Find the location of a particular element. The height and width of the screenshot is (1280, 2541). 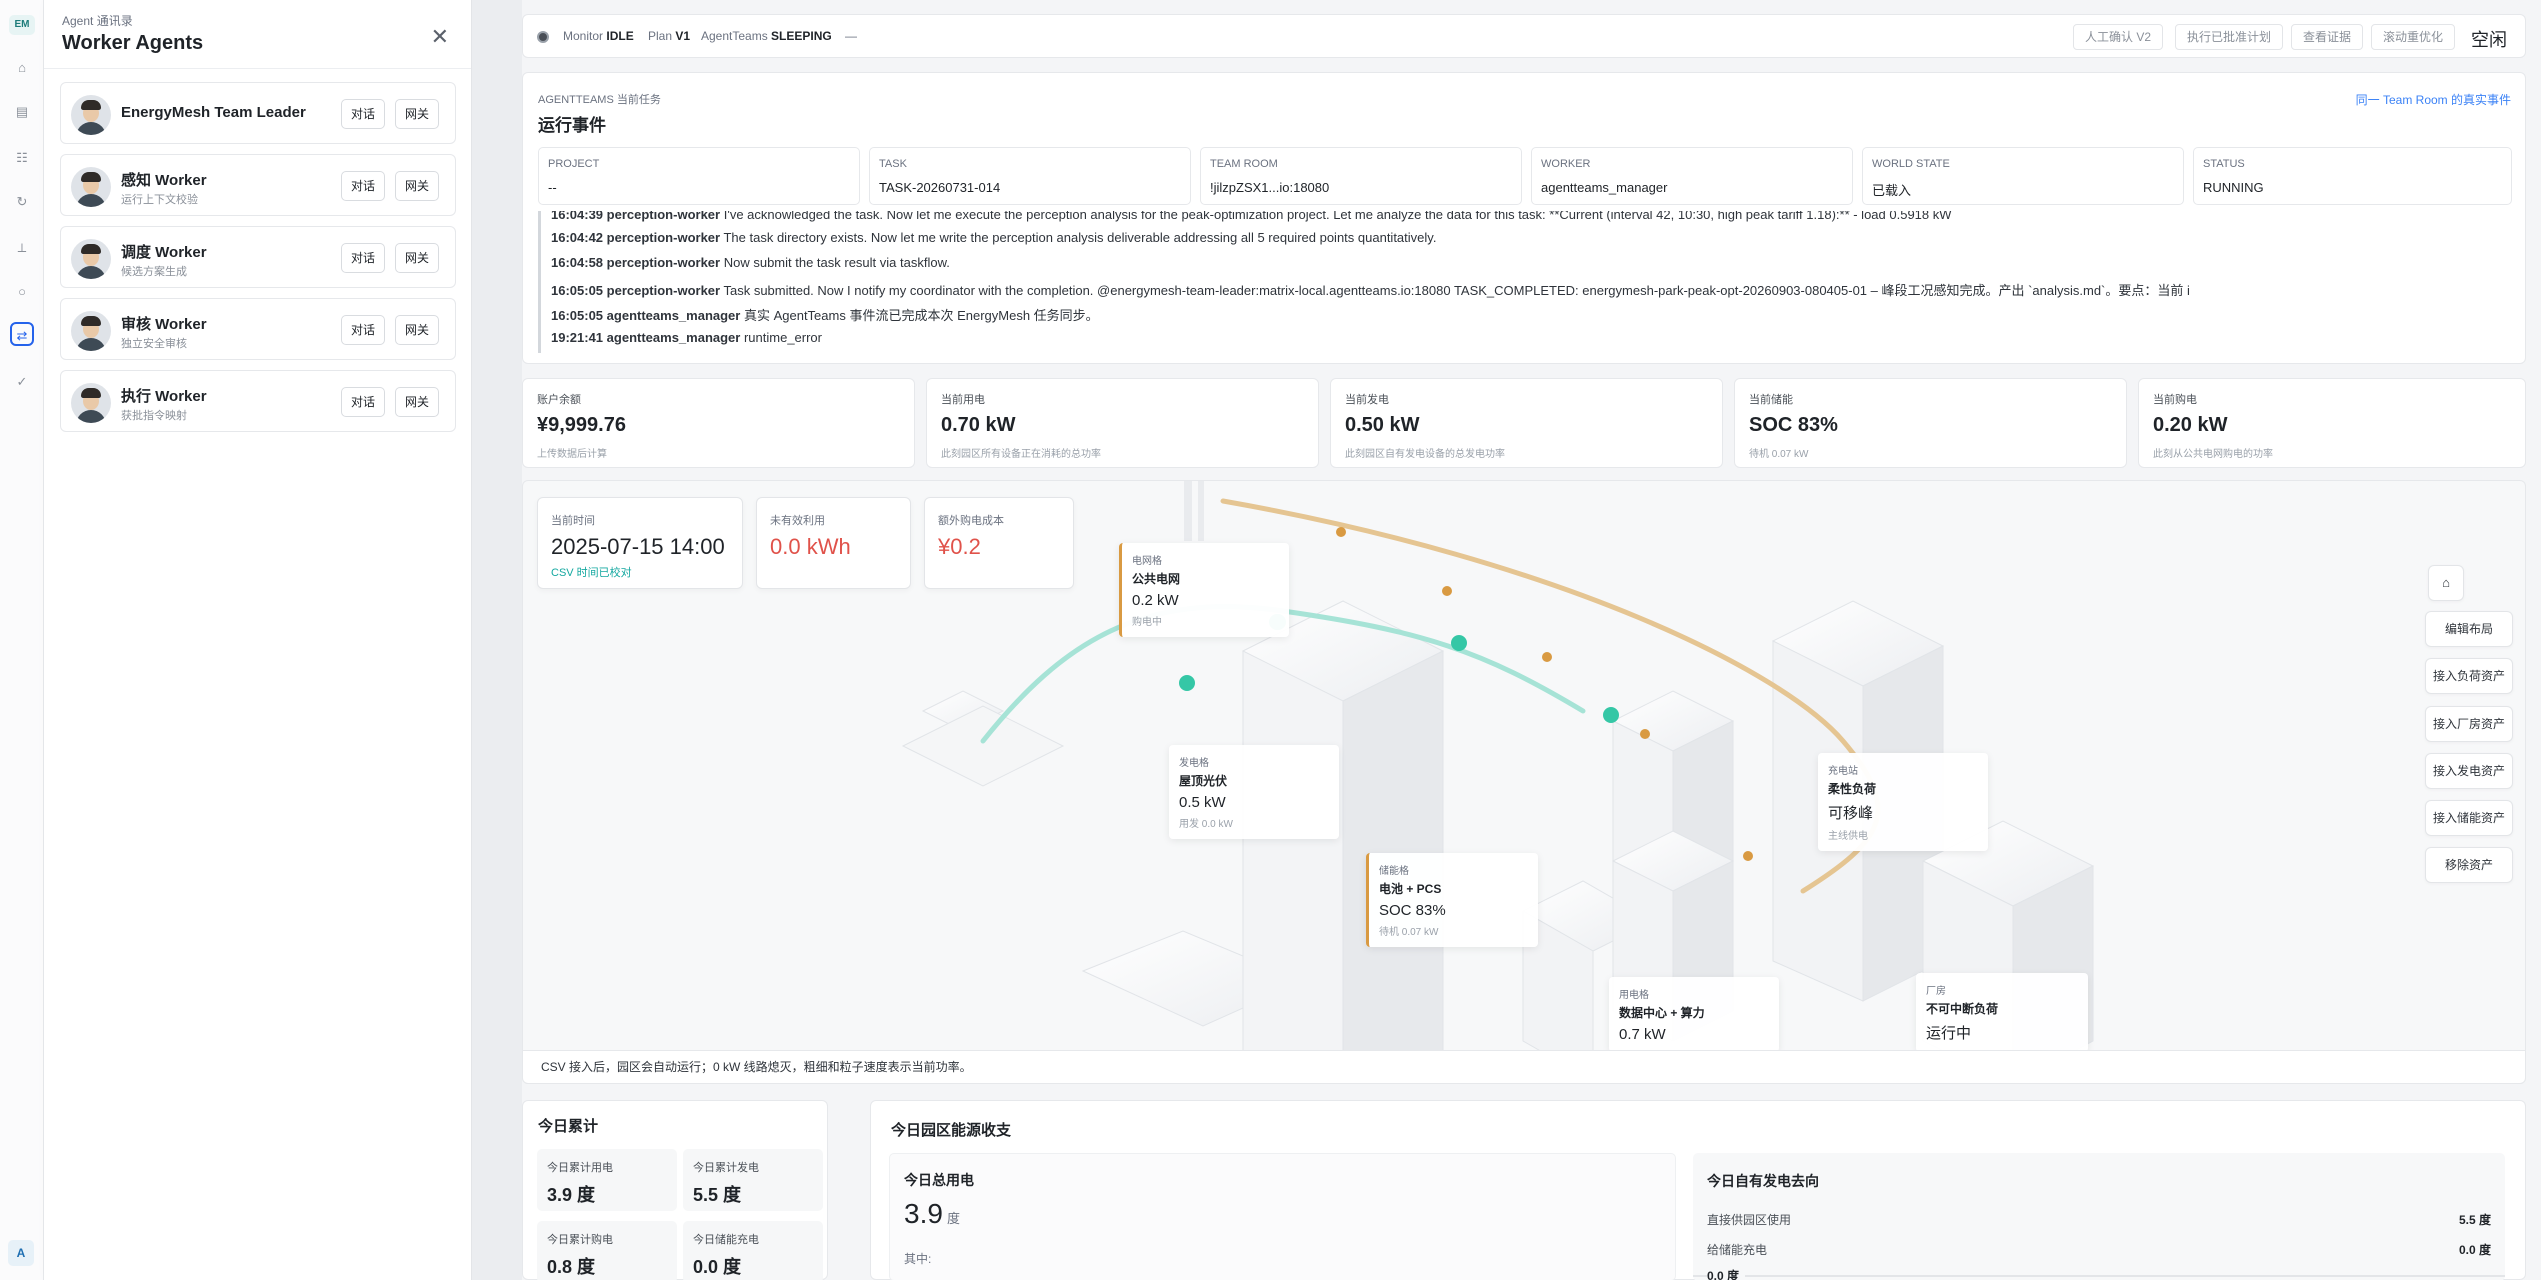

metric-account-balance: 账户余额 ¥9,999.76 上传数据后计算 is located at coordinates (718, 423).